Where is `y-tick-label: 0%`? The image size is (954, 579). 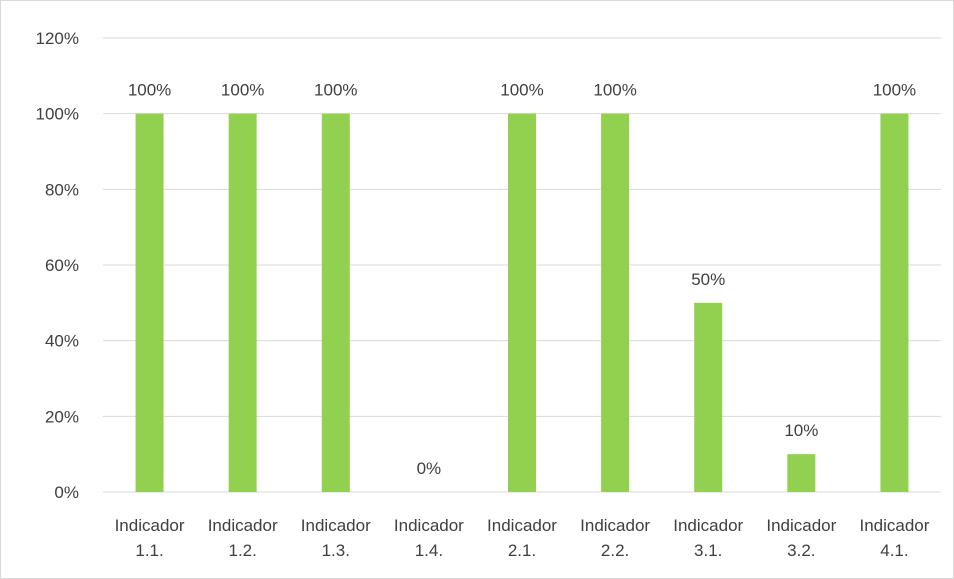 y-tick-label: 0% is located at coordinates (66, 492).